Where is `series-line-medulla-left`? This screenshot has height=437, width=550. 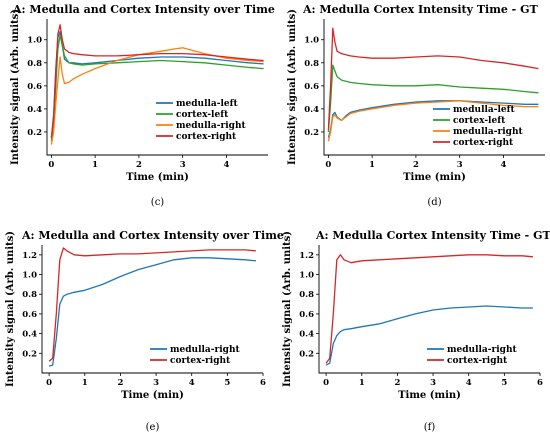
series-line-medulla-left is located at coordinates (433, 119).